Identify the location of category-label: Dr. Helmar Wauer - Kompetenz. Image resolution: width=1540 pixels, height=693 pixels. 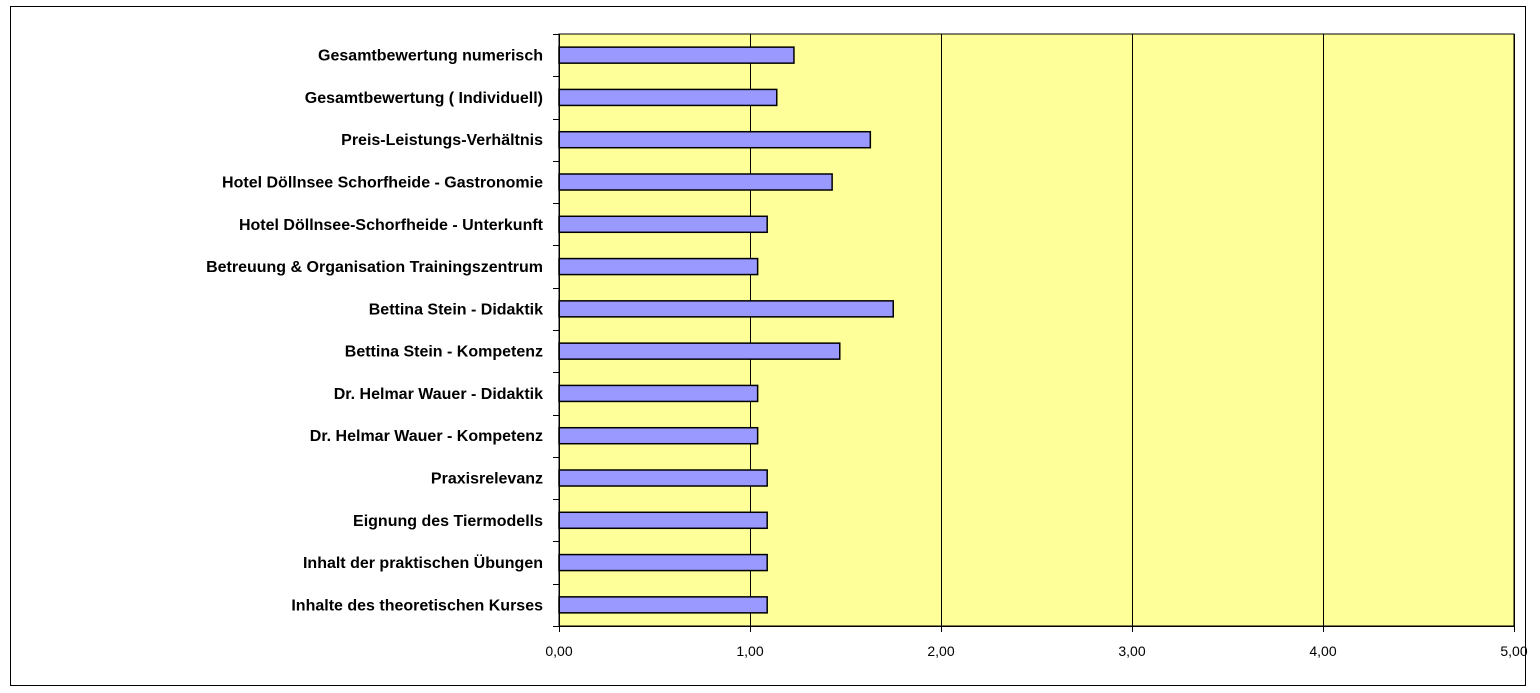
(426, 436).